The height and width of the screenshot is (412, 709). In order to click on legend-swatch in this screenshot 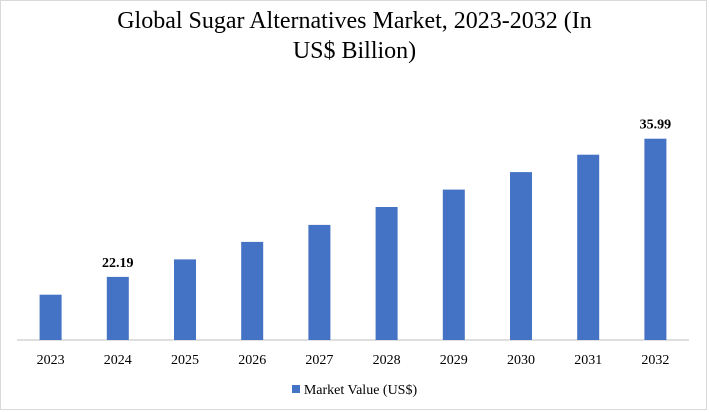, I will do `click(295, 389)`.